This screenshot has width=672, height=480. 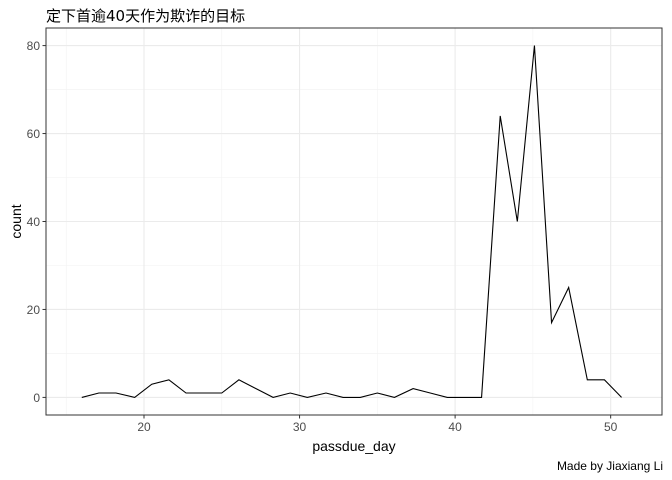 I want to click on y-tick-label: 40, so click(x=34, y=222).